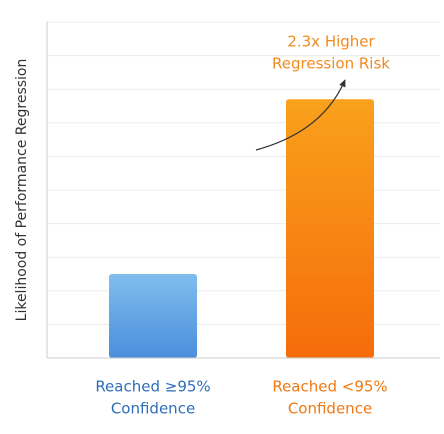  I want to click on x-tick-label: Reached ≥95%, so click(152, 387).